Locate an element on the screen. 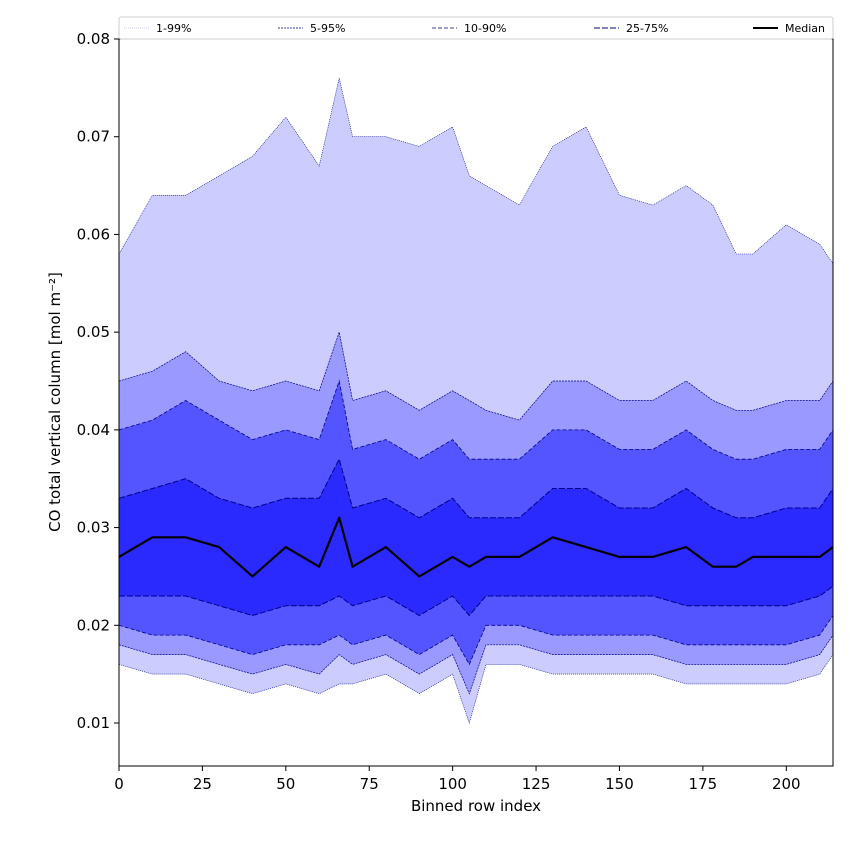 This screenshot has width=850, height=850. band-5-95-lower-edge is located at coordinates (476, 664).